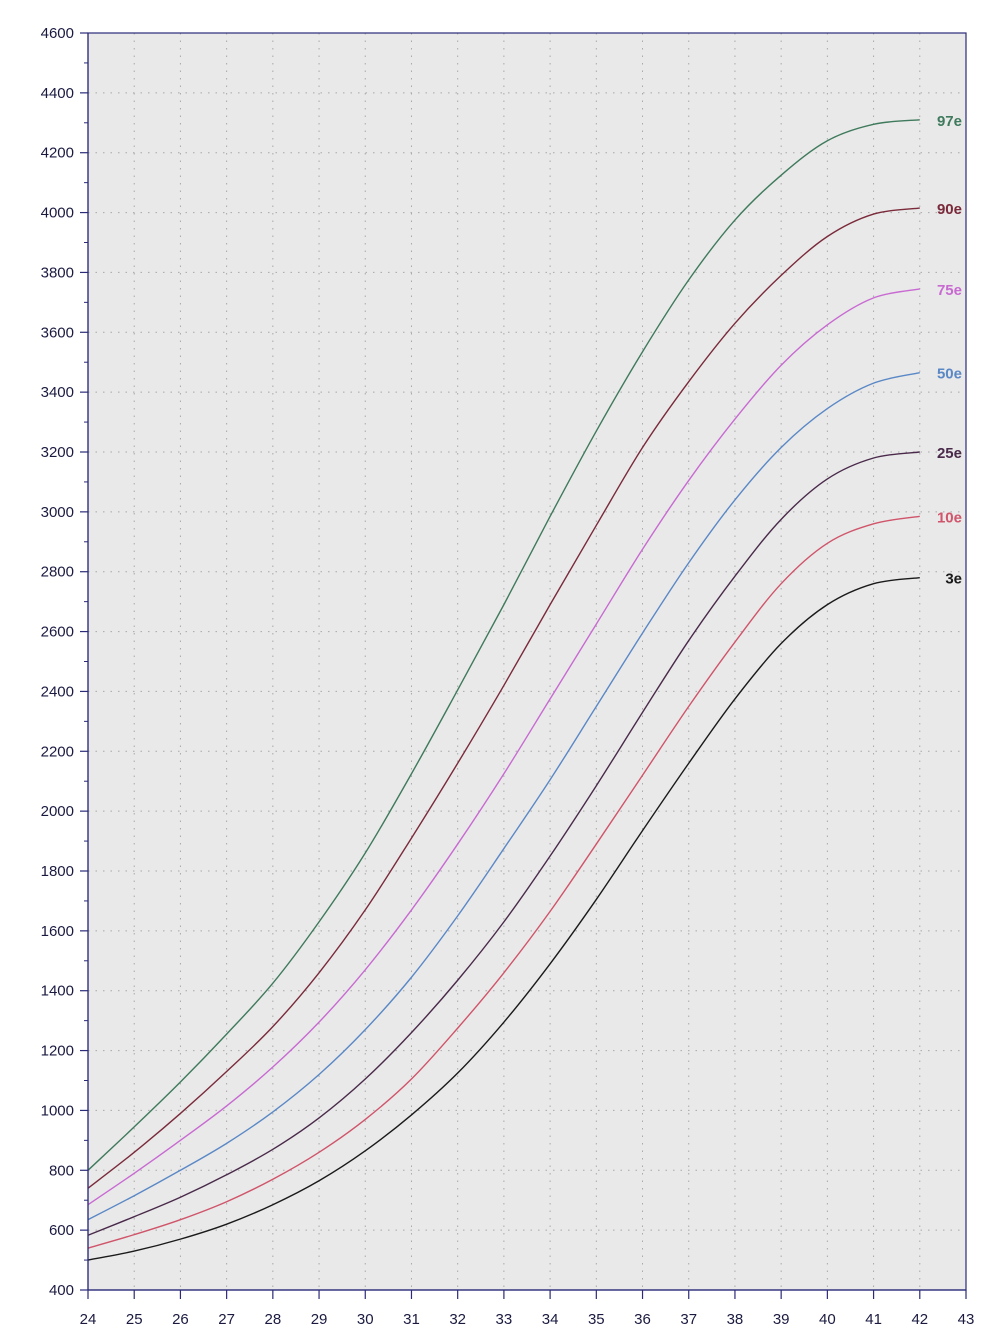 The width and height of the screenshot is (985, 1335). I want to click on series-label-75e: 75e, so click(949, 290).